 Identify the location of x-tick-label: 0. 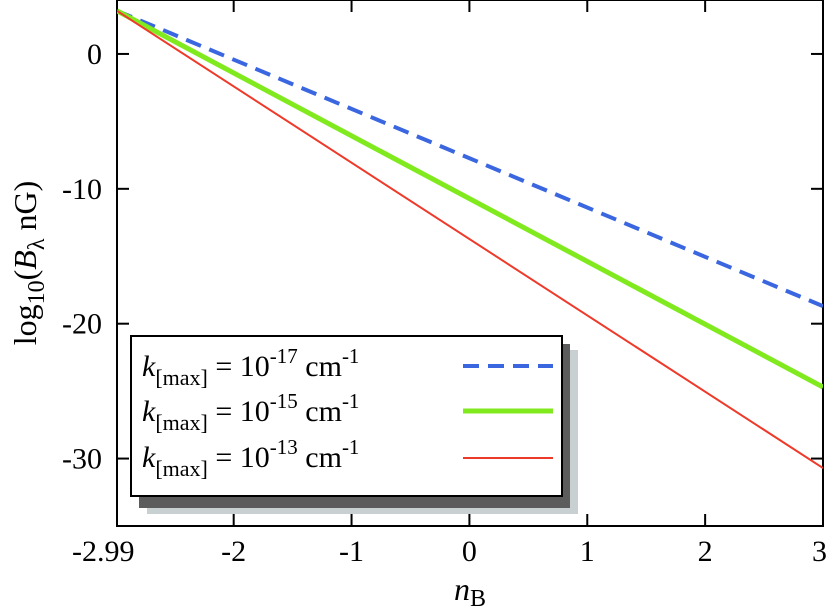
(469, 551).